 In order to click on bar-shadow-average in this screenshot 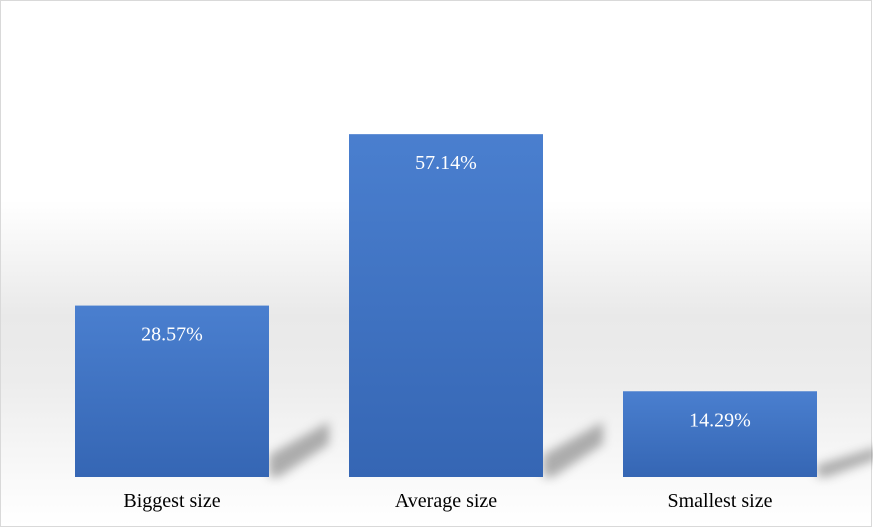, I will do `click(573, 449)`.